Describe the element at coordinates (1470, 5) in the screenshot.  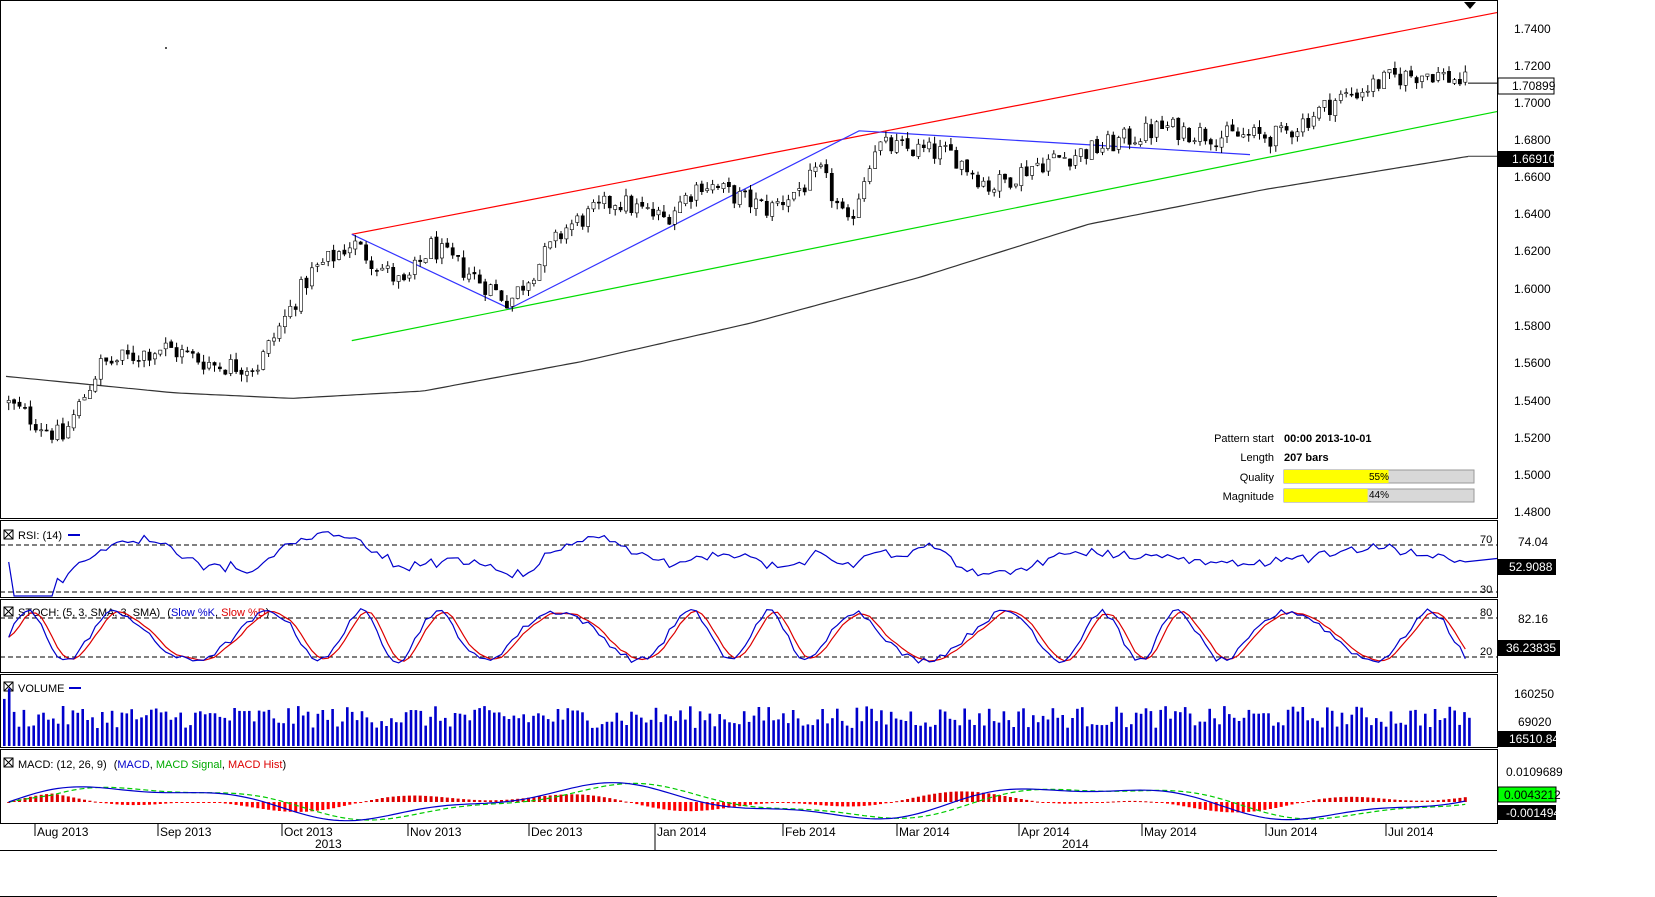
I see `scroll-arrow-icon` at that location.